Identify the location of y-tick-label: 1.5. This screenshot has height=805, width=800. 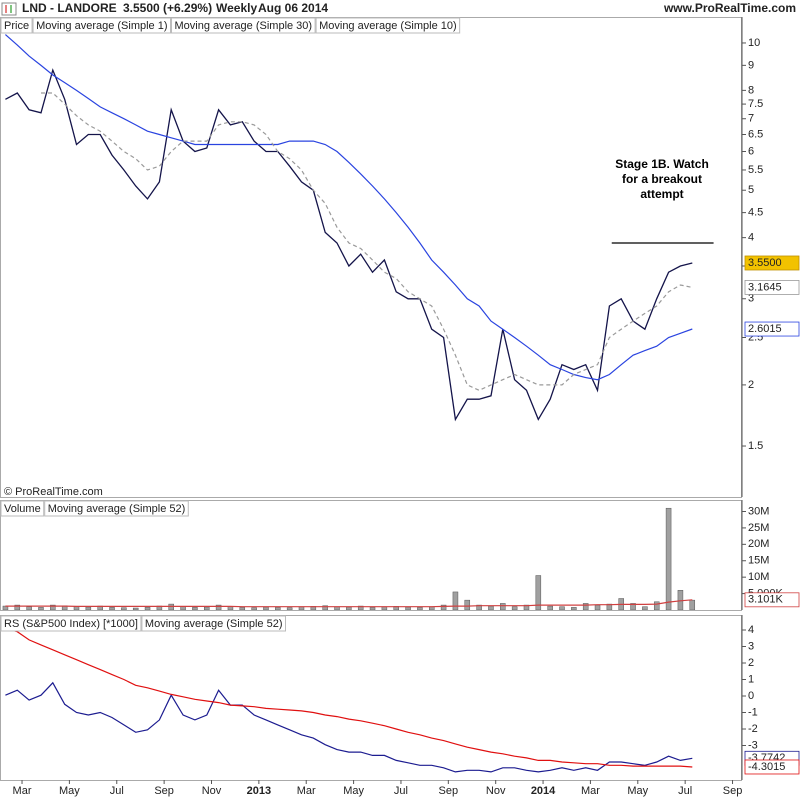
(755, 446).